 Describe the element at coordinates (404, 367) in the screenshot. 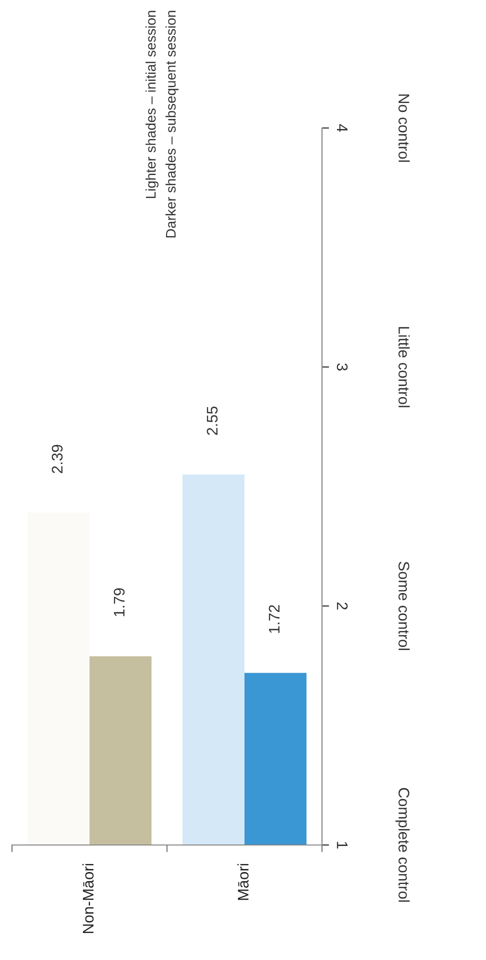

I see `text: Little control` at that location.